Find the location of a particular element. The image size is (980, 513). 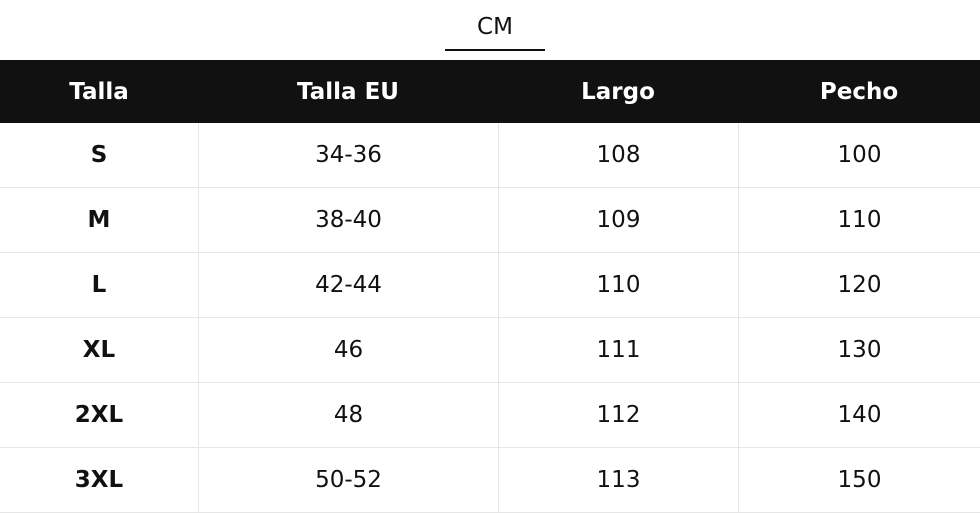

value-cell: 48 is located at coordinates (348, 415).